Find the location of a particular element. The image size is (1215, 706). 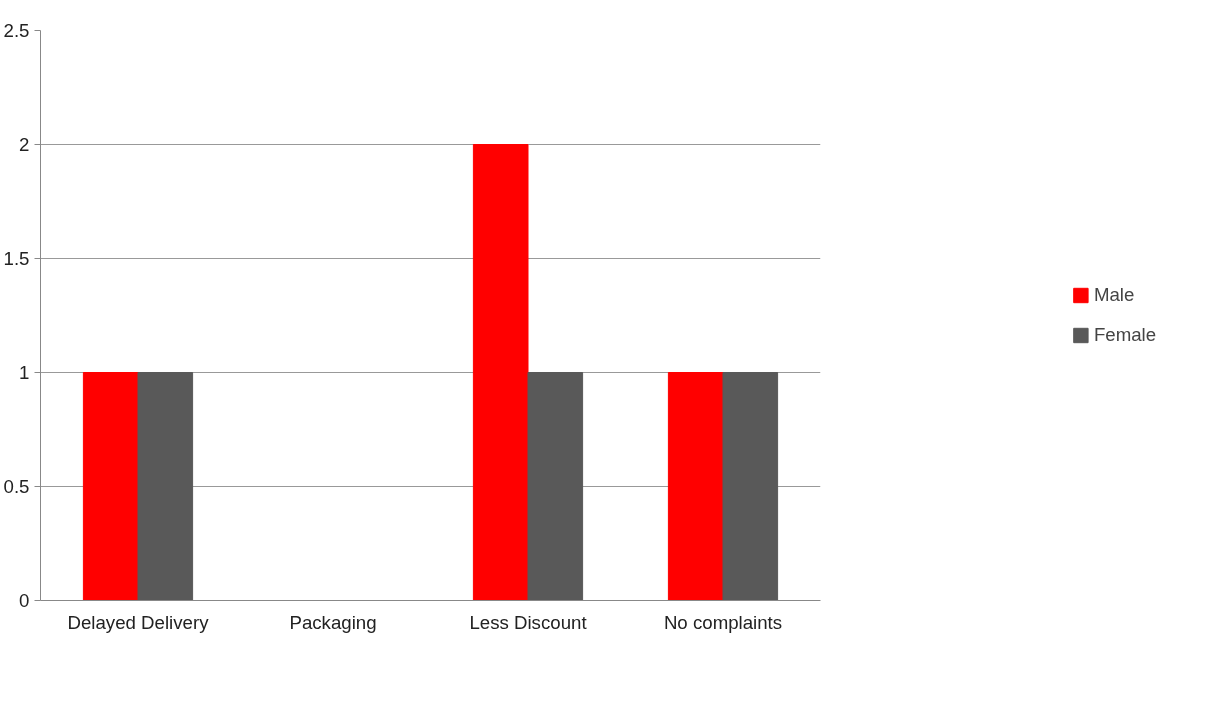

x-tick-label: Less Discount is located at coordinates (528, 622).